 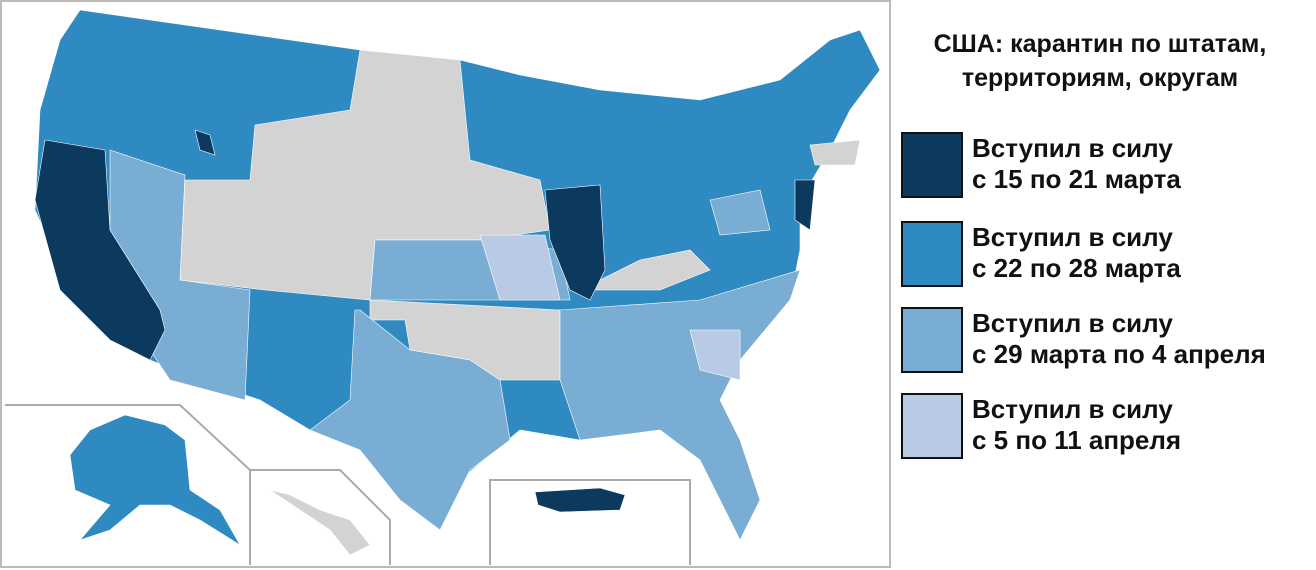 I want to click on puerto-rico, so click(x=580, y=500).